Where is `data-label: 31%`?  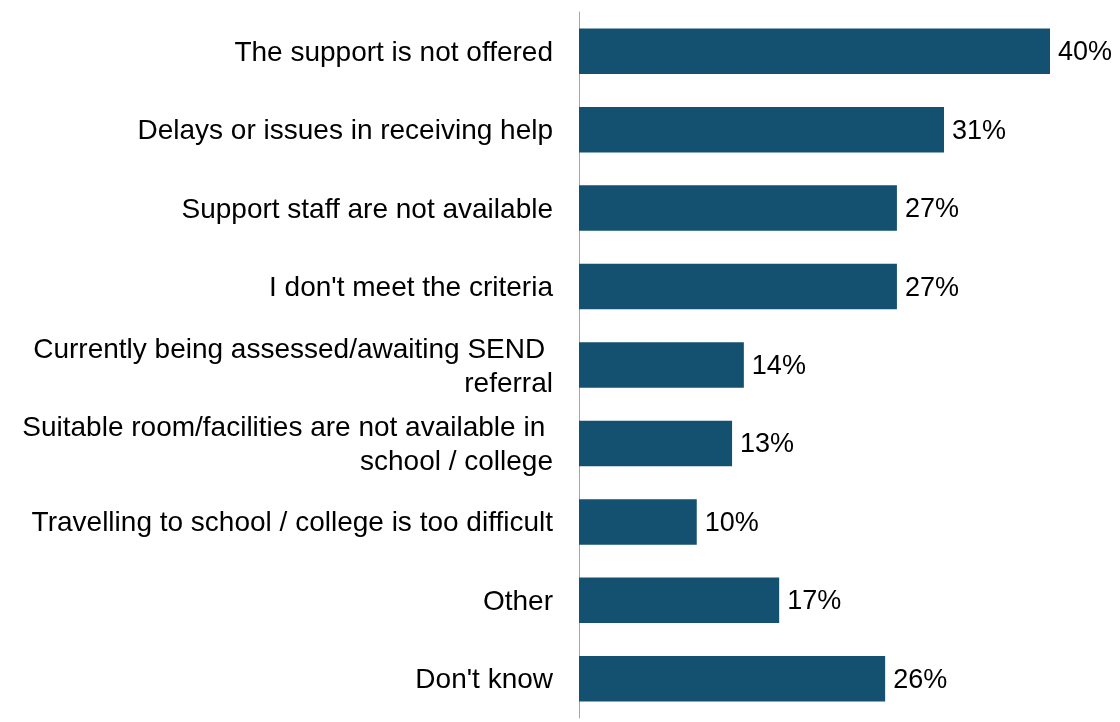 data-label: 31% is located at coordinates (979, 129).